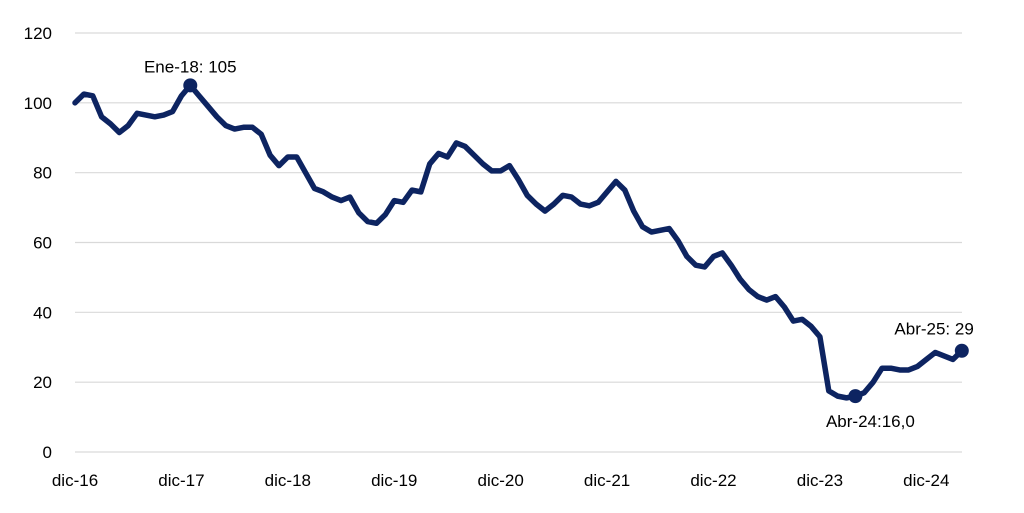 This screenshot has height=513, width=1024. Describe the element at coordinates (38, 33) in the screenshot. I see `y-tick-label: 120` at that location.